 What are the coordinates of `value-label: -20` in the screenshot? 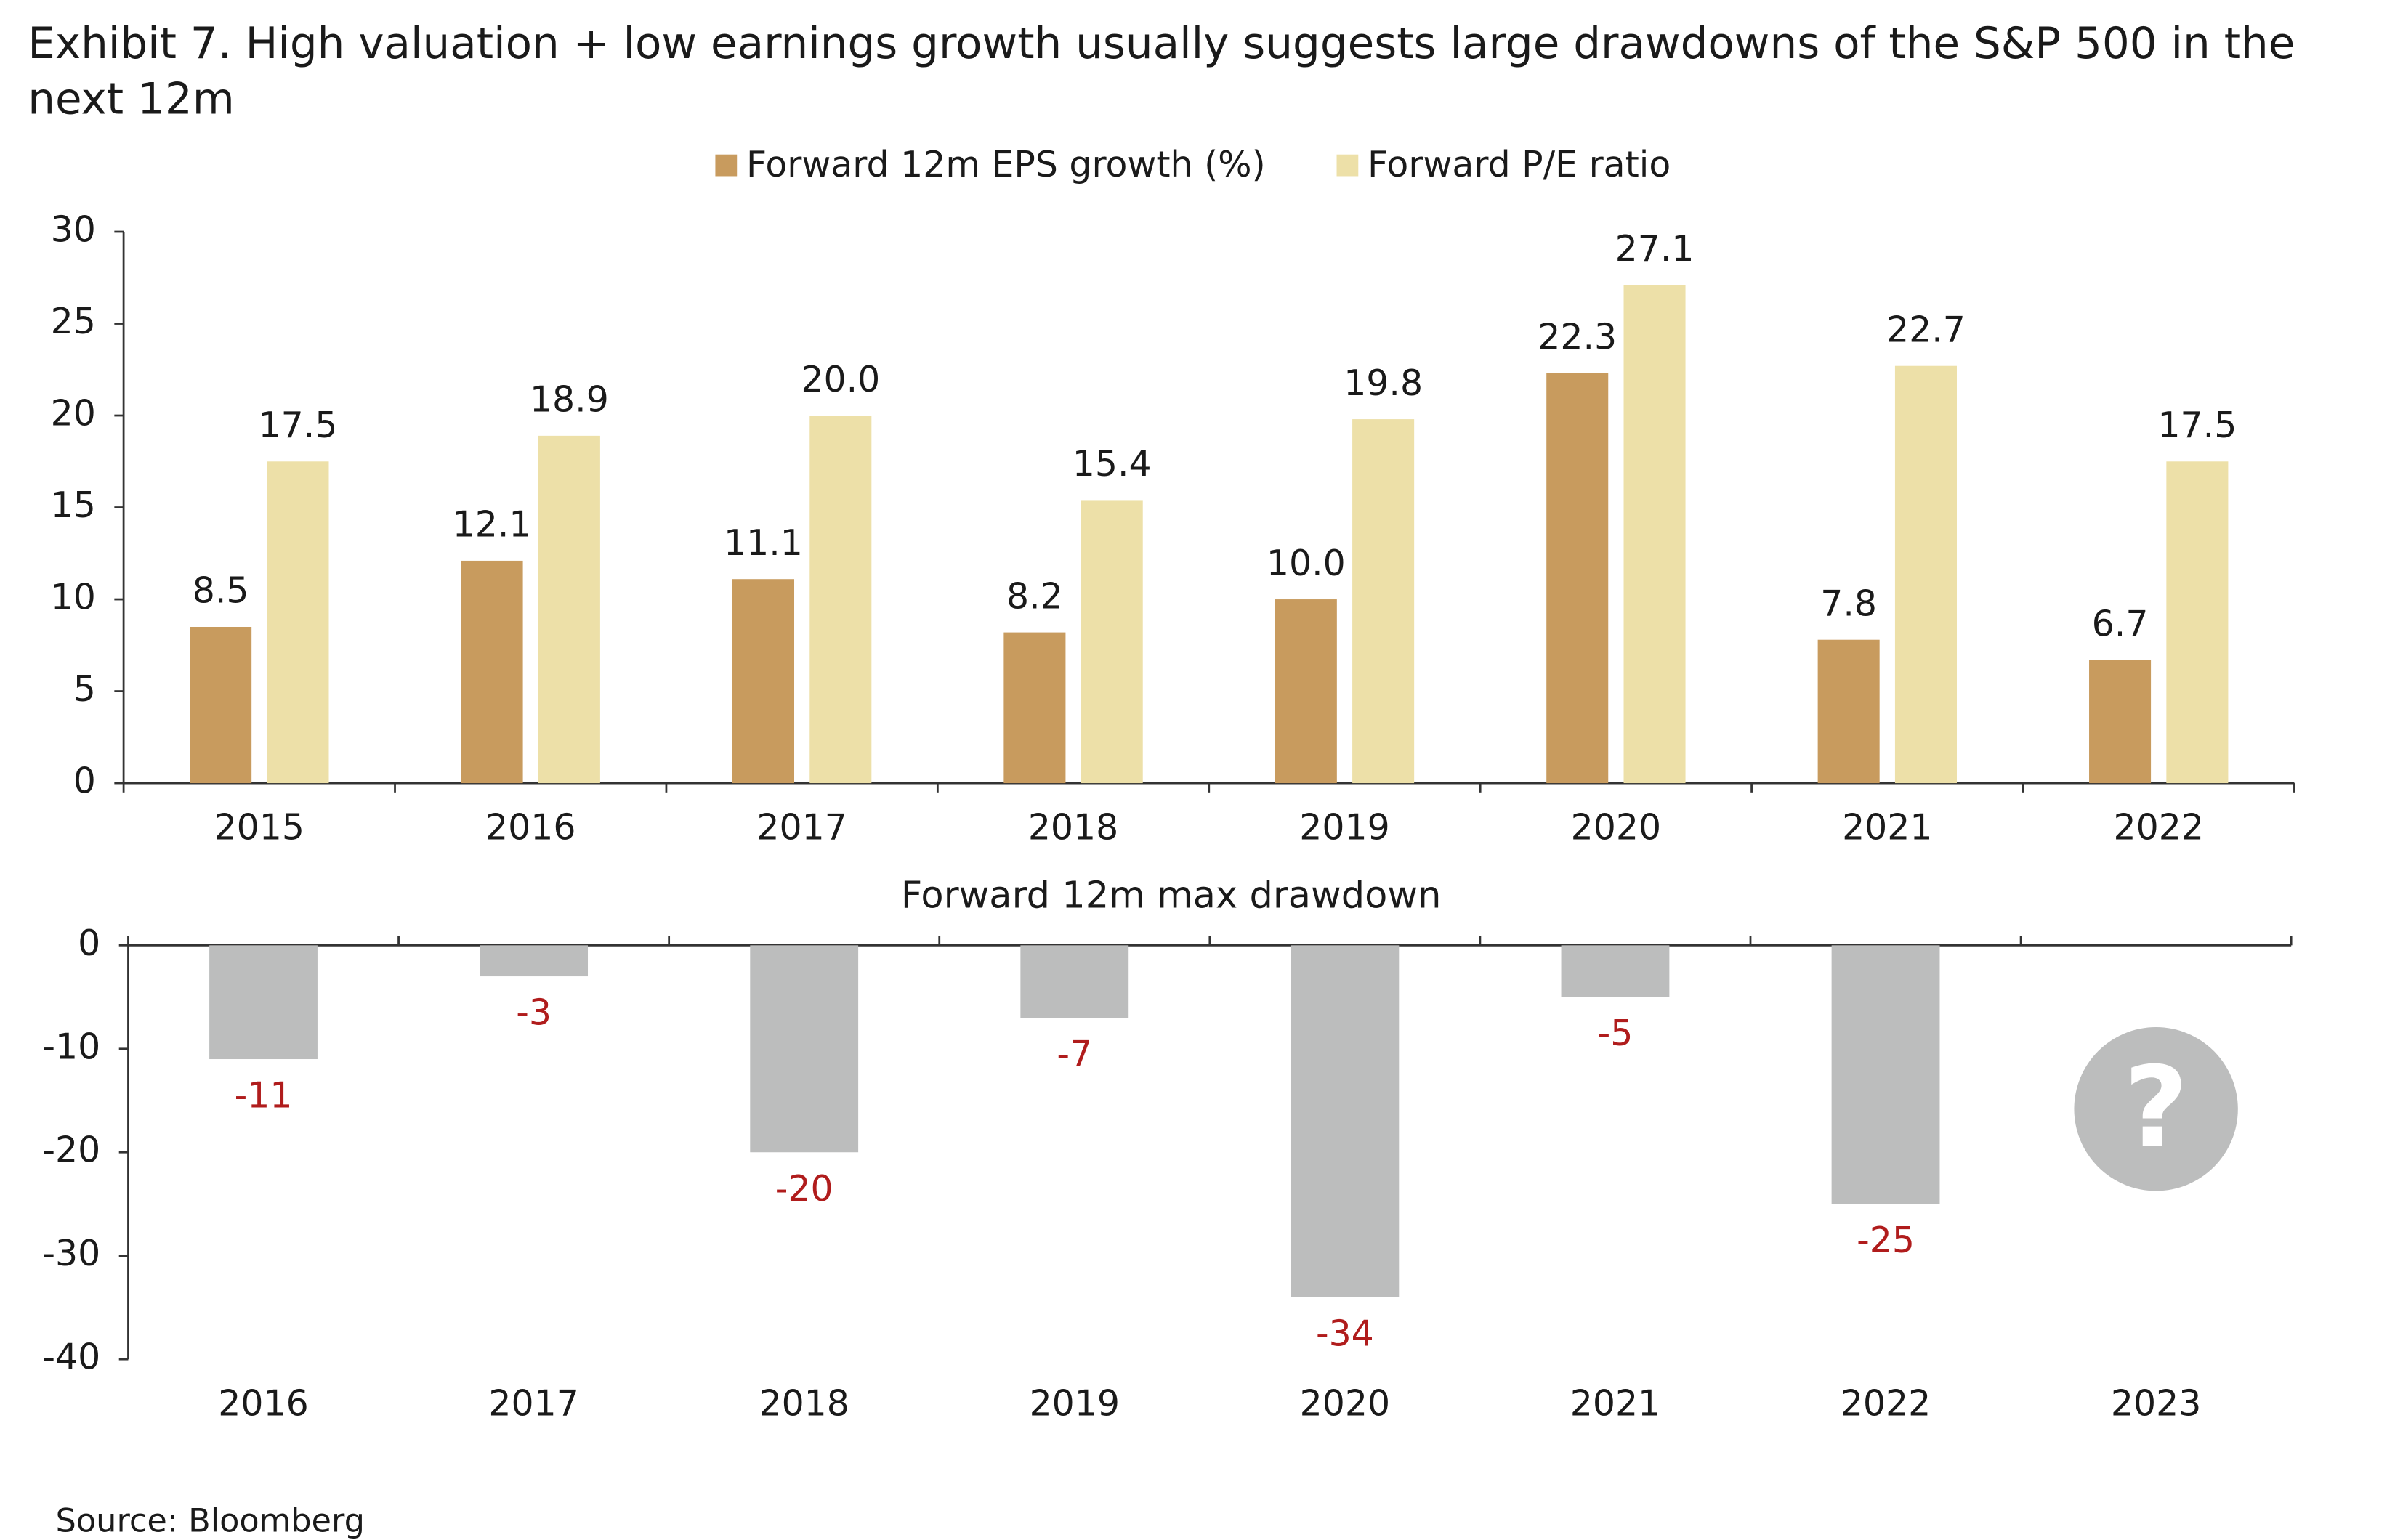 It's located at (804, 1188).